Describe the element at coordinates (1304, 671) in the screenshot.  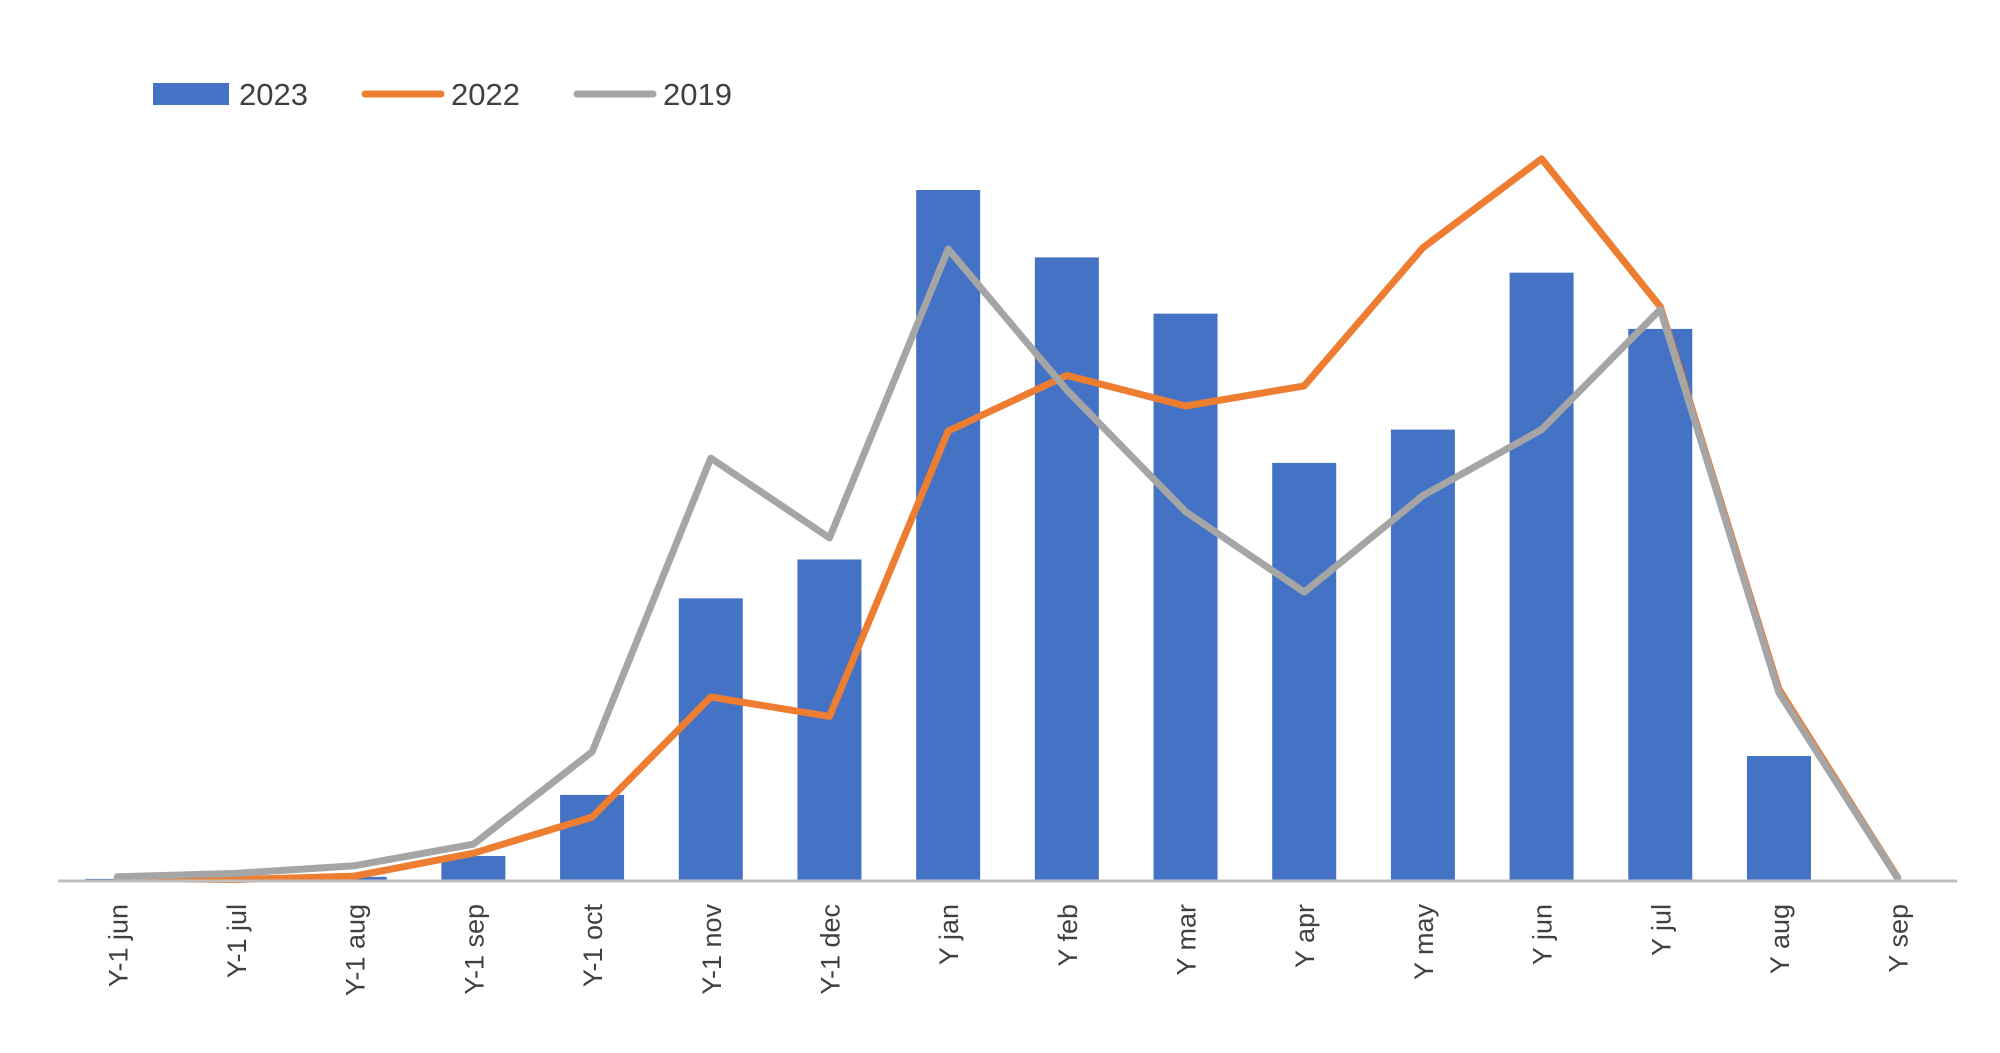
I see `bar-2023-y-apr` at that location.